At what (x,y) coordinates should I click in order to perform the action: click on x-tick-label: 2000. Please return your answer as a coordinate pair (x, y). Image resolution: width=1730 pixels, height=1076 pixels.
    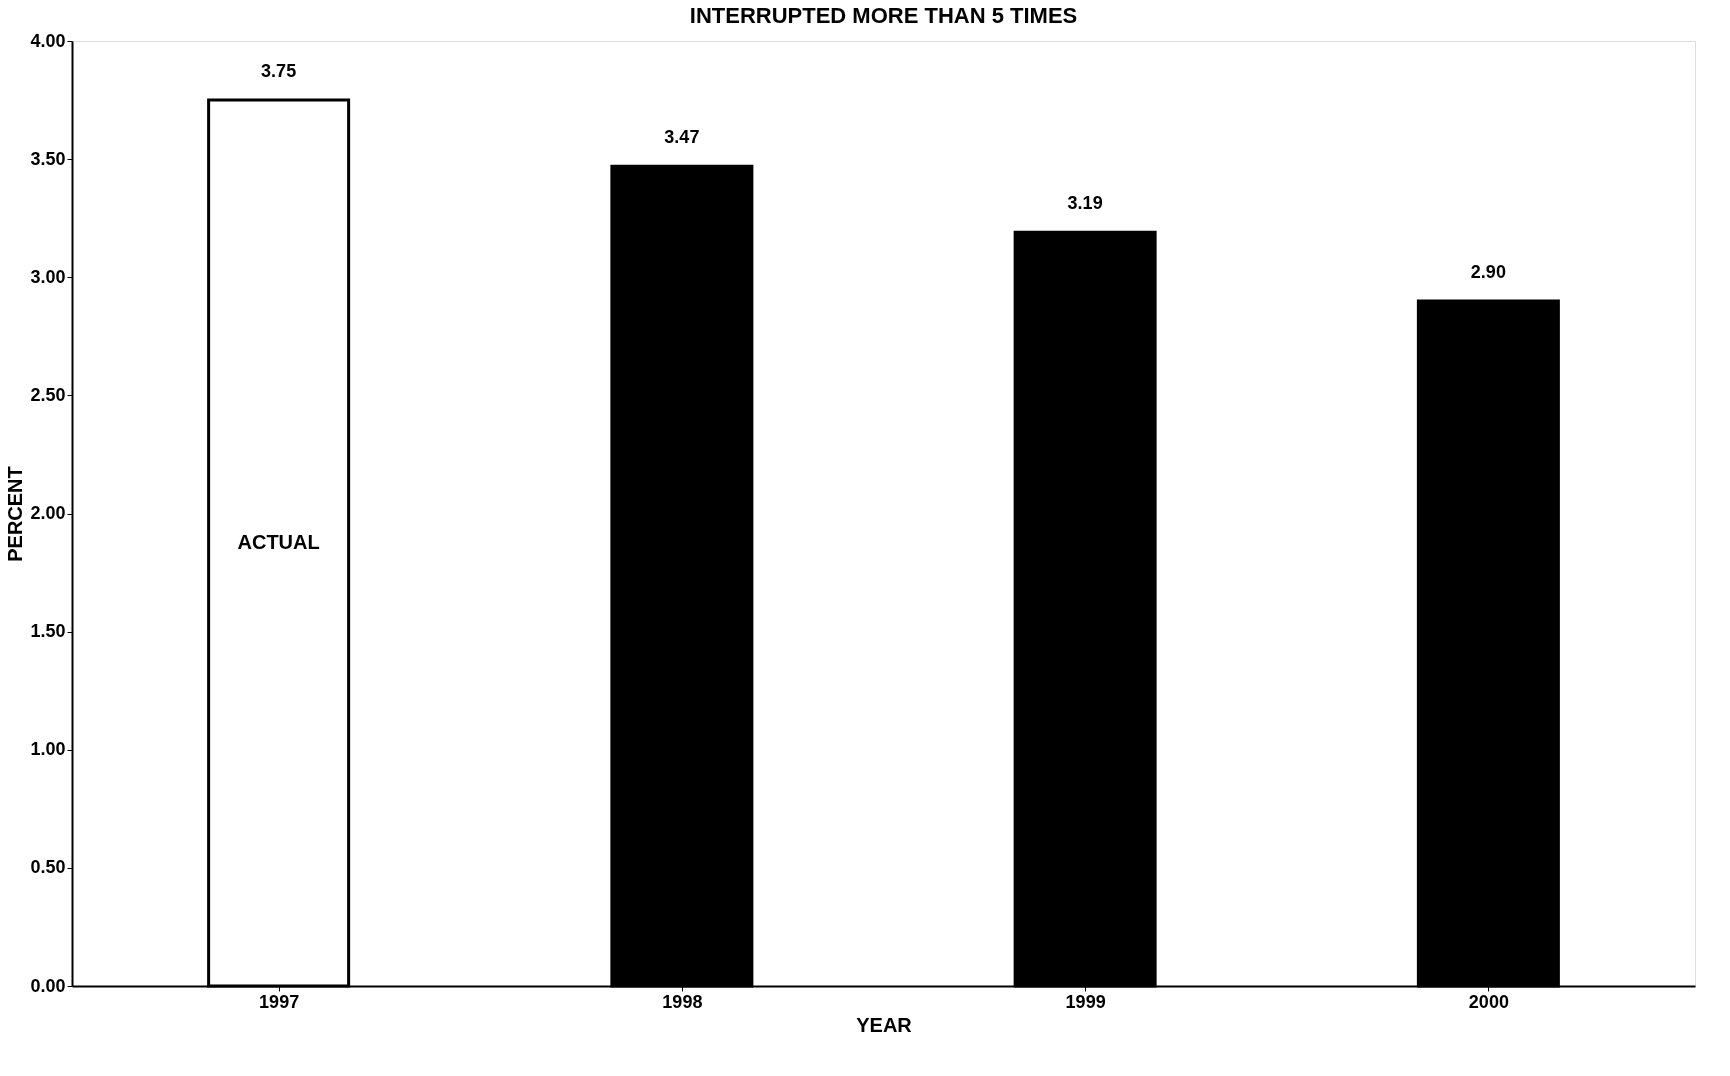
    Looking at the image, I should click on (1488, 1001).